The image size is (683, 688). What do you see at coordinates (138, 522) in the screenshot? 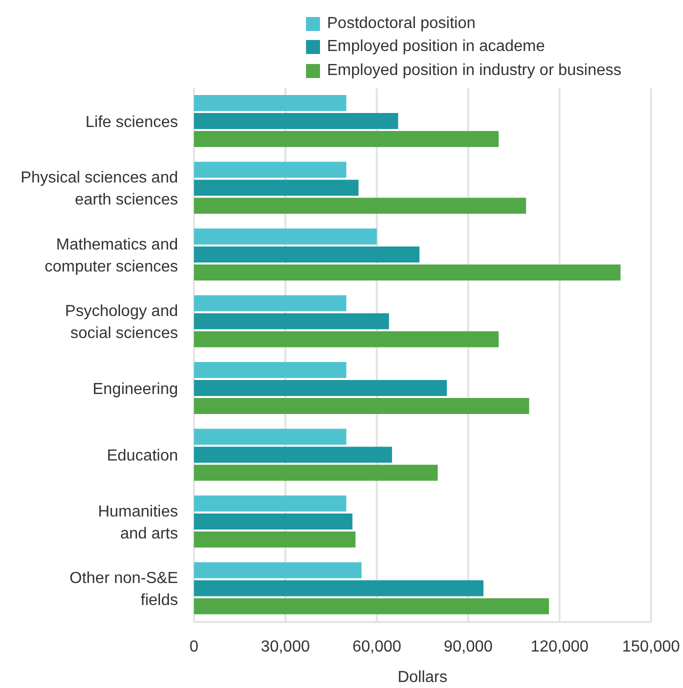
I see `y-tick-label: Humanities and arts` at bounding box center [138, 522].